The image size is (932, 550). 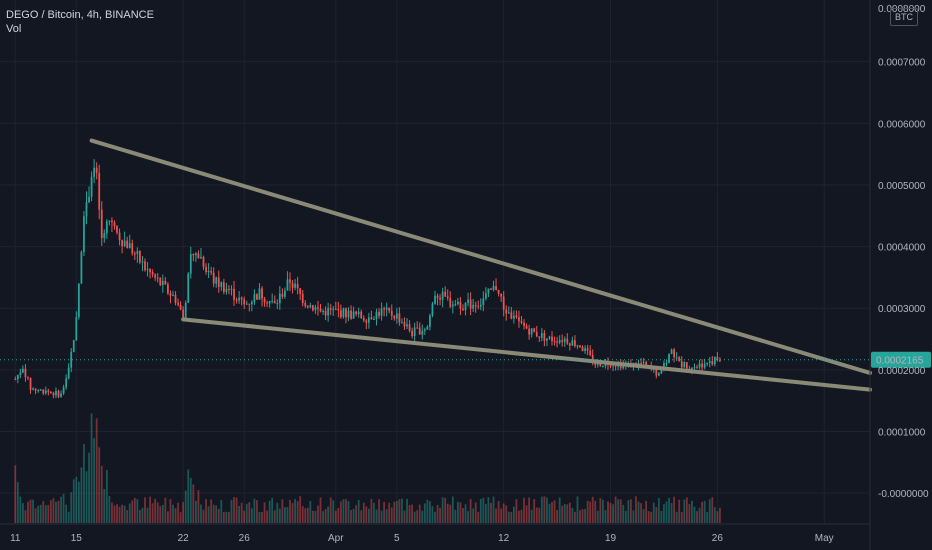 I want to click on symbol-title: DEGO / Bitcoin, 4h, BINANCE, so click(x=80, y=15).